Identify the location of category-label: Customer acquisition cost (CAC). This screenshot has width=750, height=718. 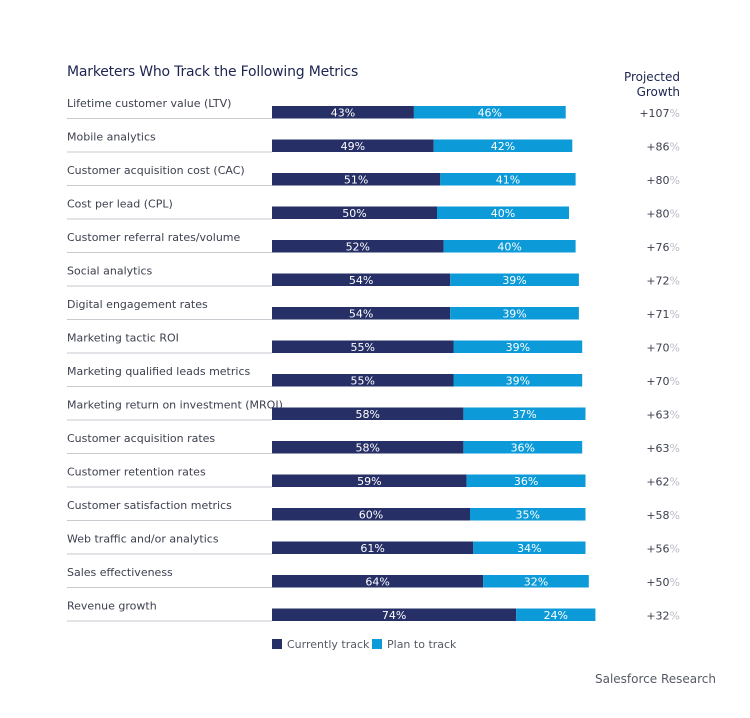
(156, 170).